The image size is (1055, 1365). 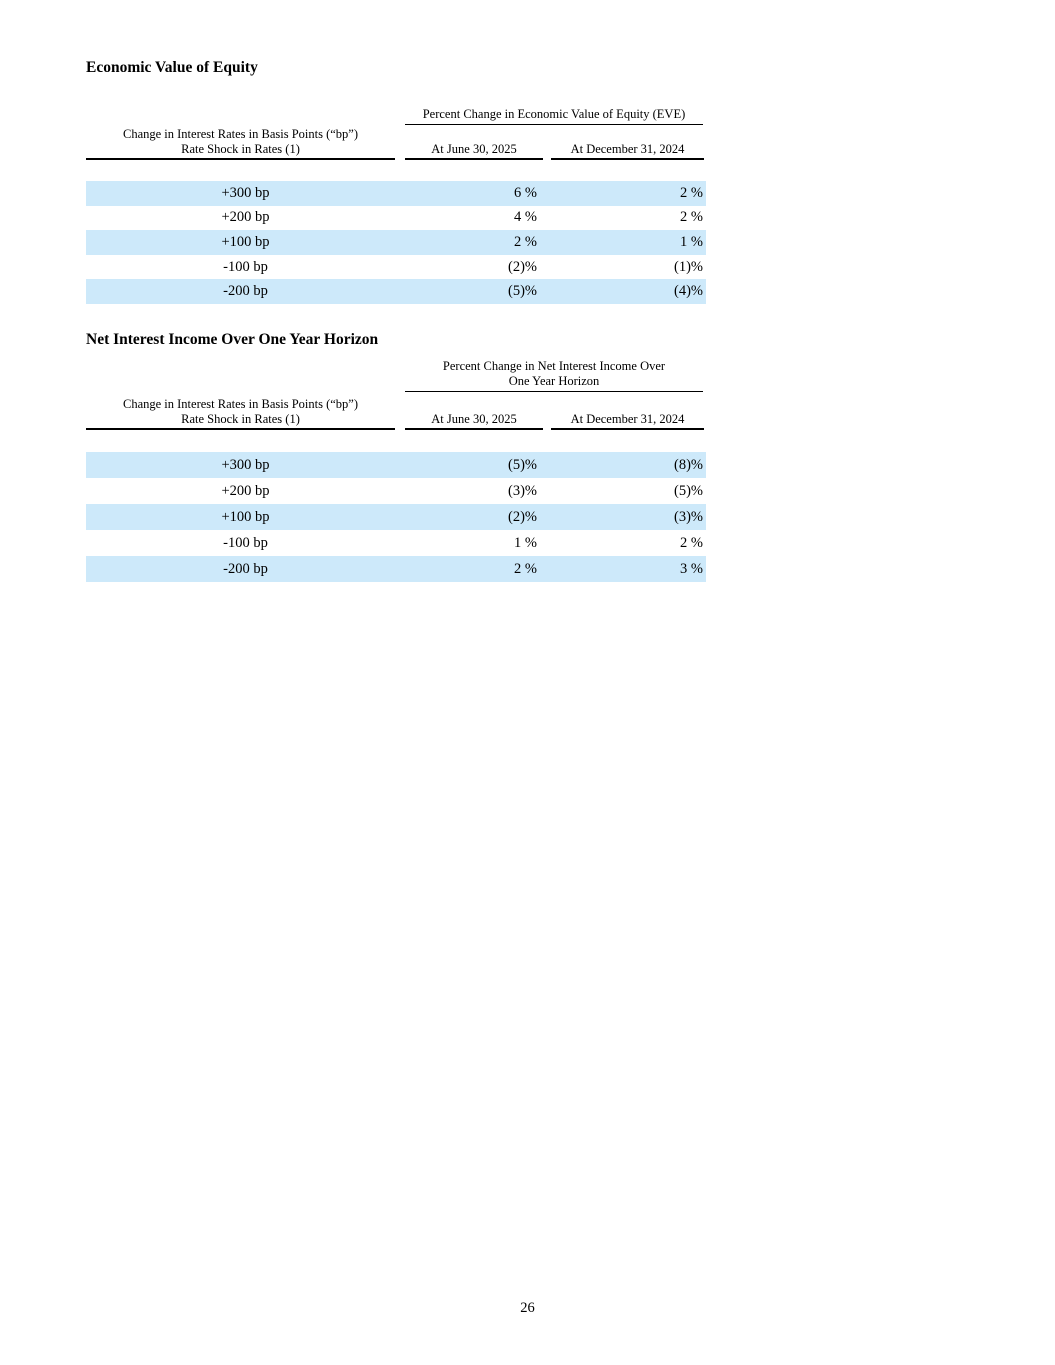 I want to click on value-june-2025: 6 %, so click(x=525, y=192).